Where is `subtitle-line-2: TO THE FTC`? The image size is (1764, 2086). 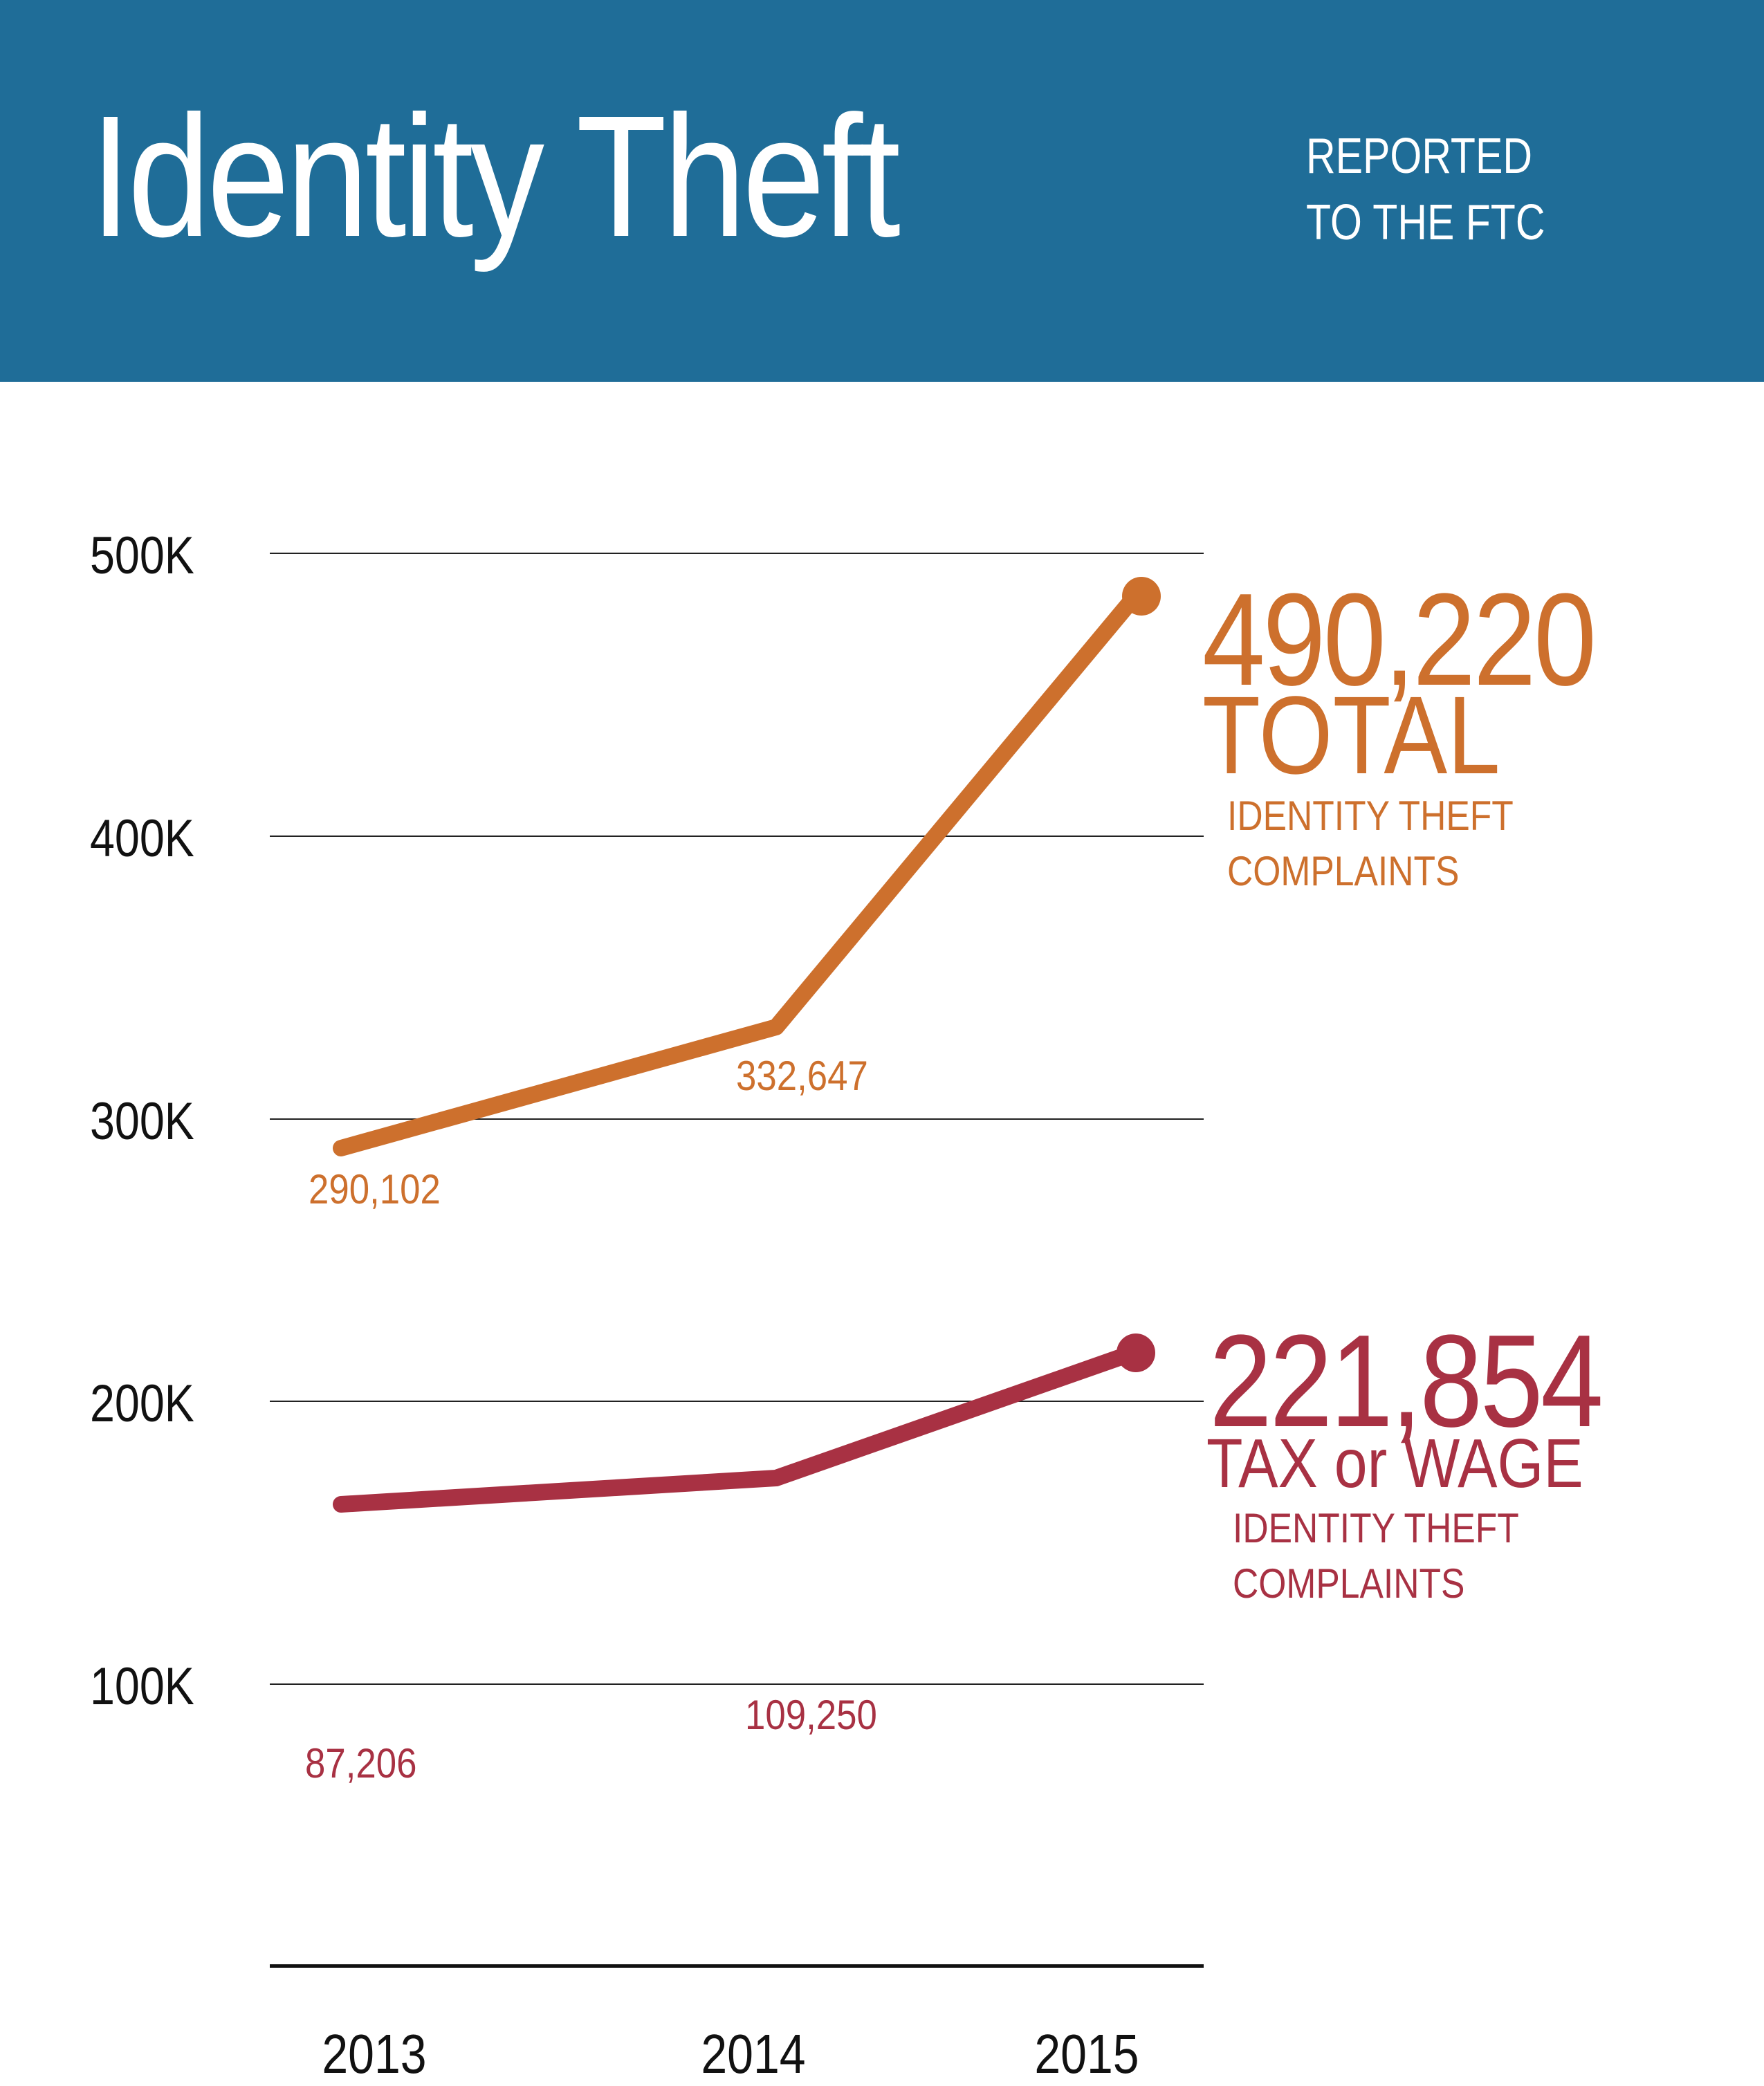
subtitle-line-2: TO THE FTC is located at coordinates (1425, 223).